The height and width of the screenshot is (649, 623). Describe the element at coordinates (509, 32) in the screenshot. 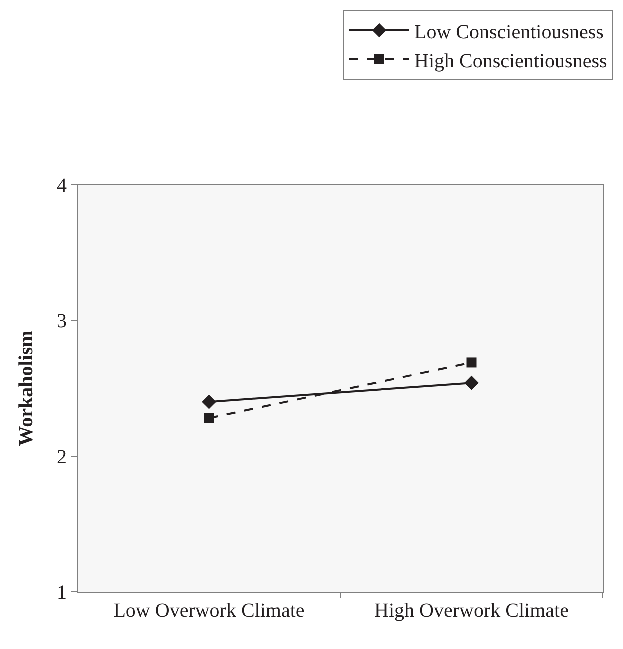

I see `legend-label: Low Conscientiousness` at that location.